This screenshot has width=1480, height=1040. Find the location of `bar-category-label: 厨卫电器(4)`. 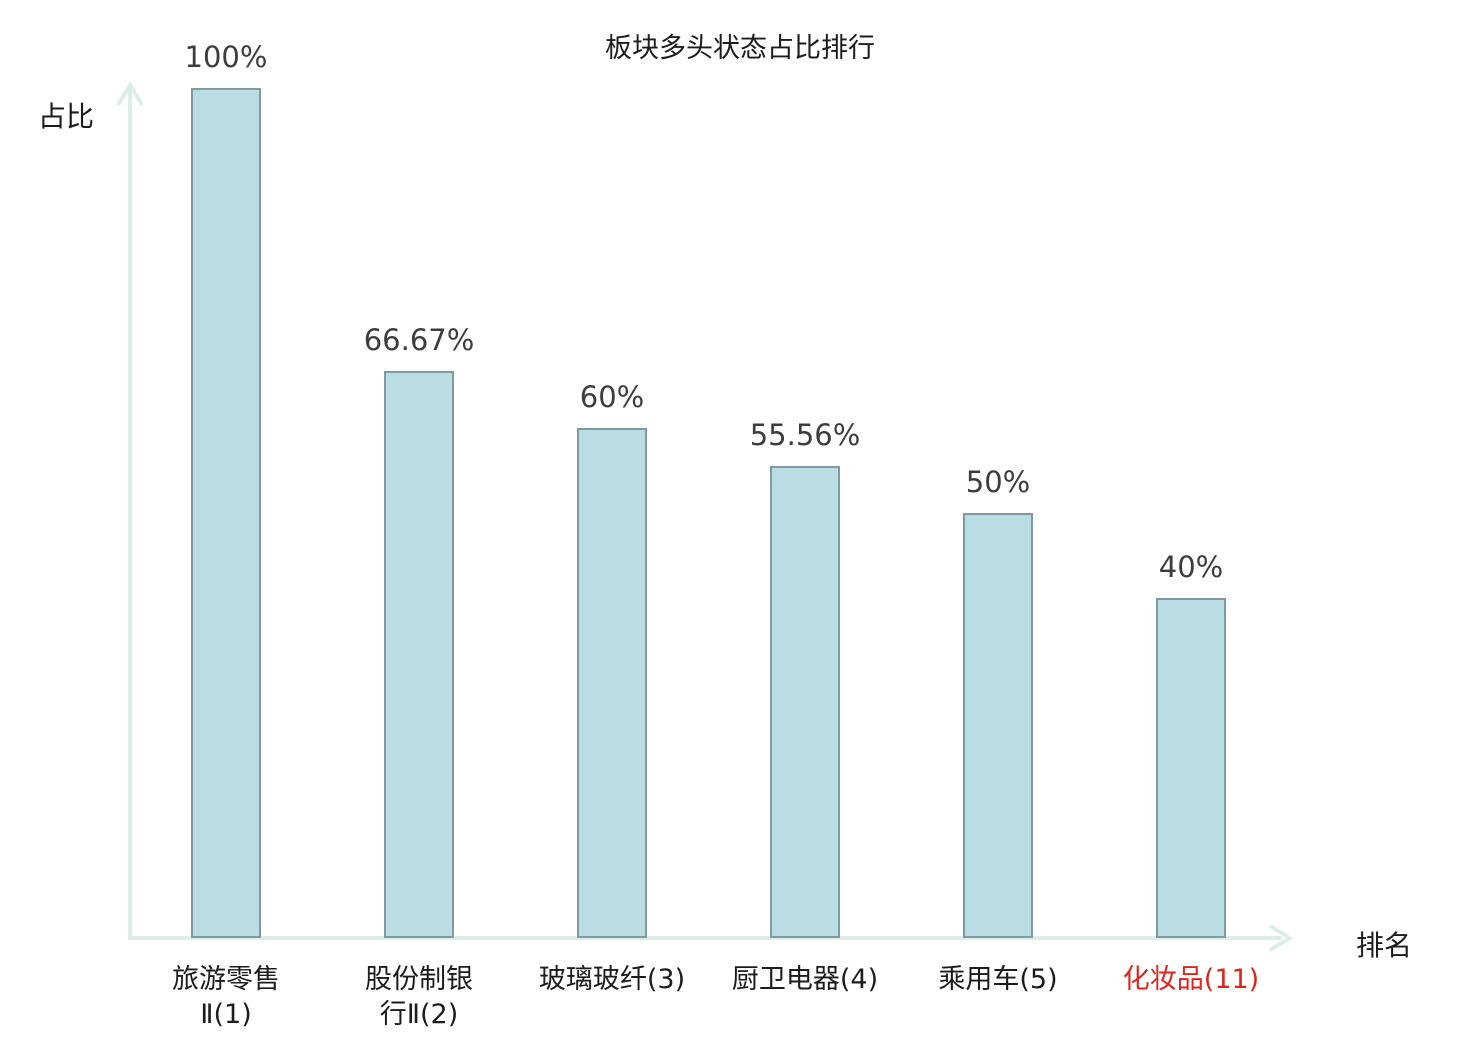

bar-category-label: 厨卫电器(4) is located at coordinates (805, 979).